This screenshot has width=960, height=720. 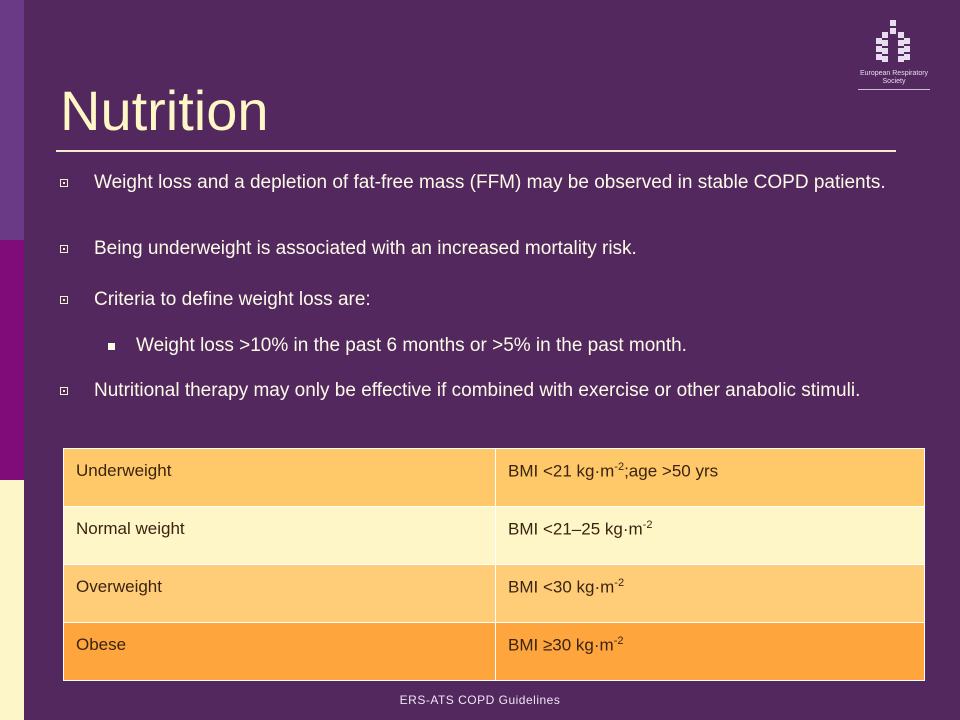 What do you see at coordinates (710, 535) in the screenshot?
I see `table-cell-bmi: BMI <21–25 kg·m-2` at bounding box center [710, 535].